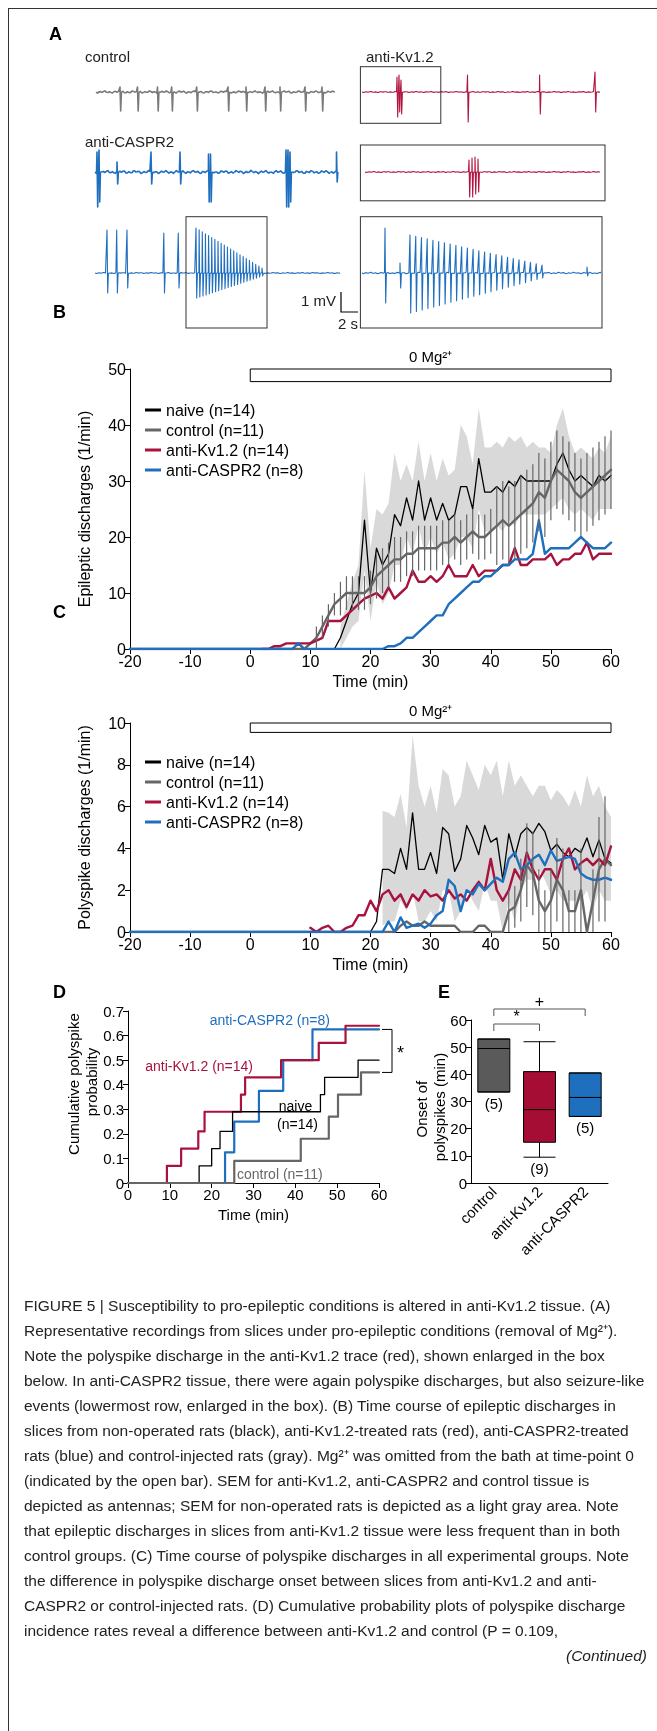 The width and height of the screenshot is (657, 1731). I want to click on text: A, so click(55, 34).